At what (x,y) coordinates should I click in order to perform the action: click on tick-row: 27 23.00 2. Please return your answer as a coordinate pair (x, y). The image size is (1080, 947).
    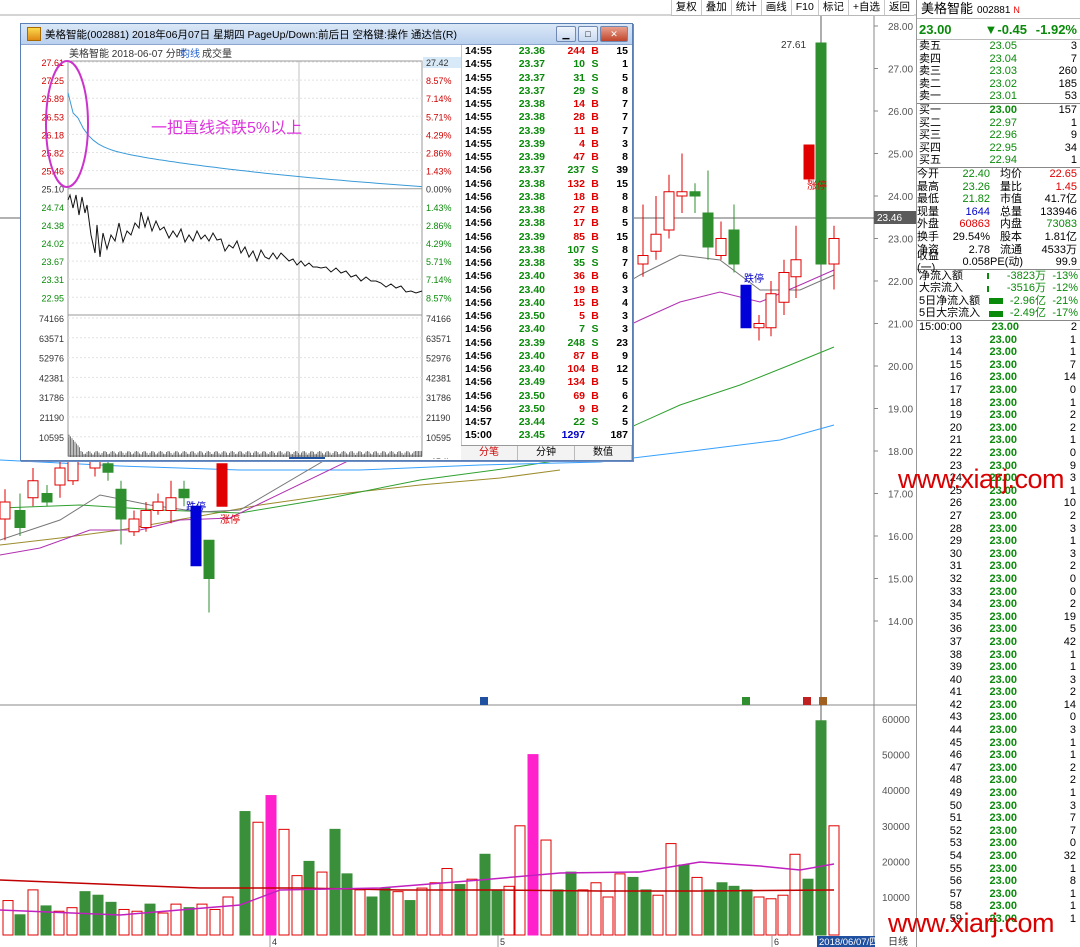
    Looking at the image, I should click on (998, 516).